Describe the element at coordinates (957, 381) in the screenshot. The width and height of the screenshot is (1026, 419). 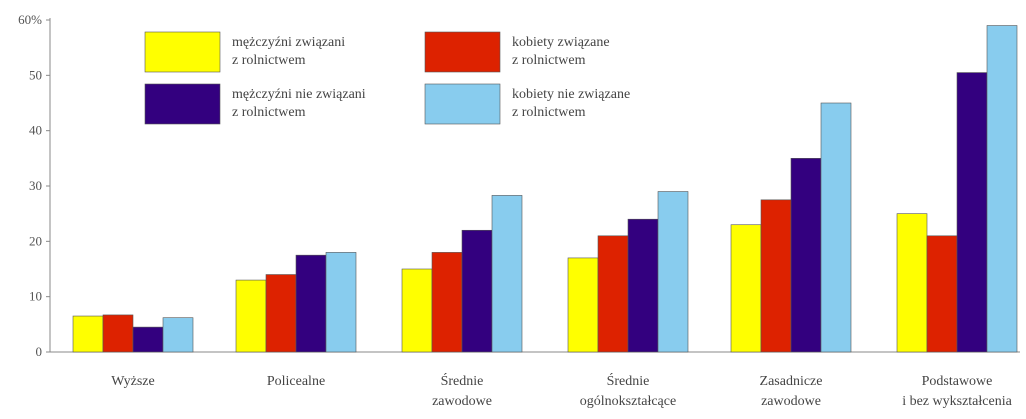
I see `category-label: Podstawowe` at that location.